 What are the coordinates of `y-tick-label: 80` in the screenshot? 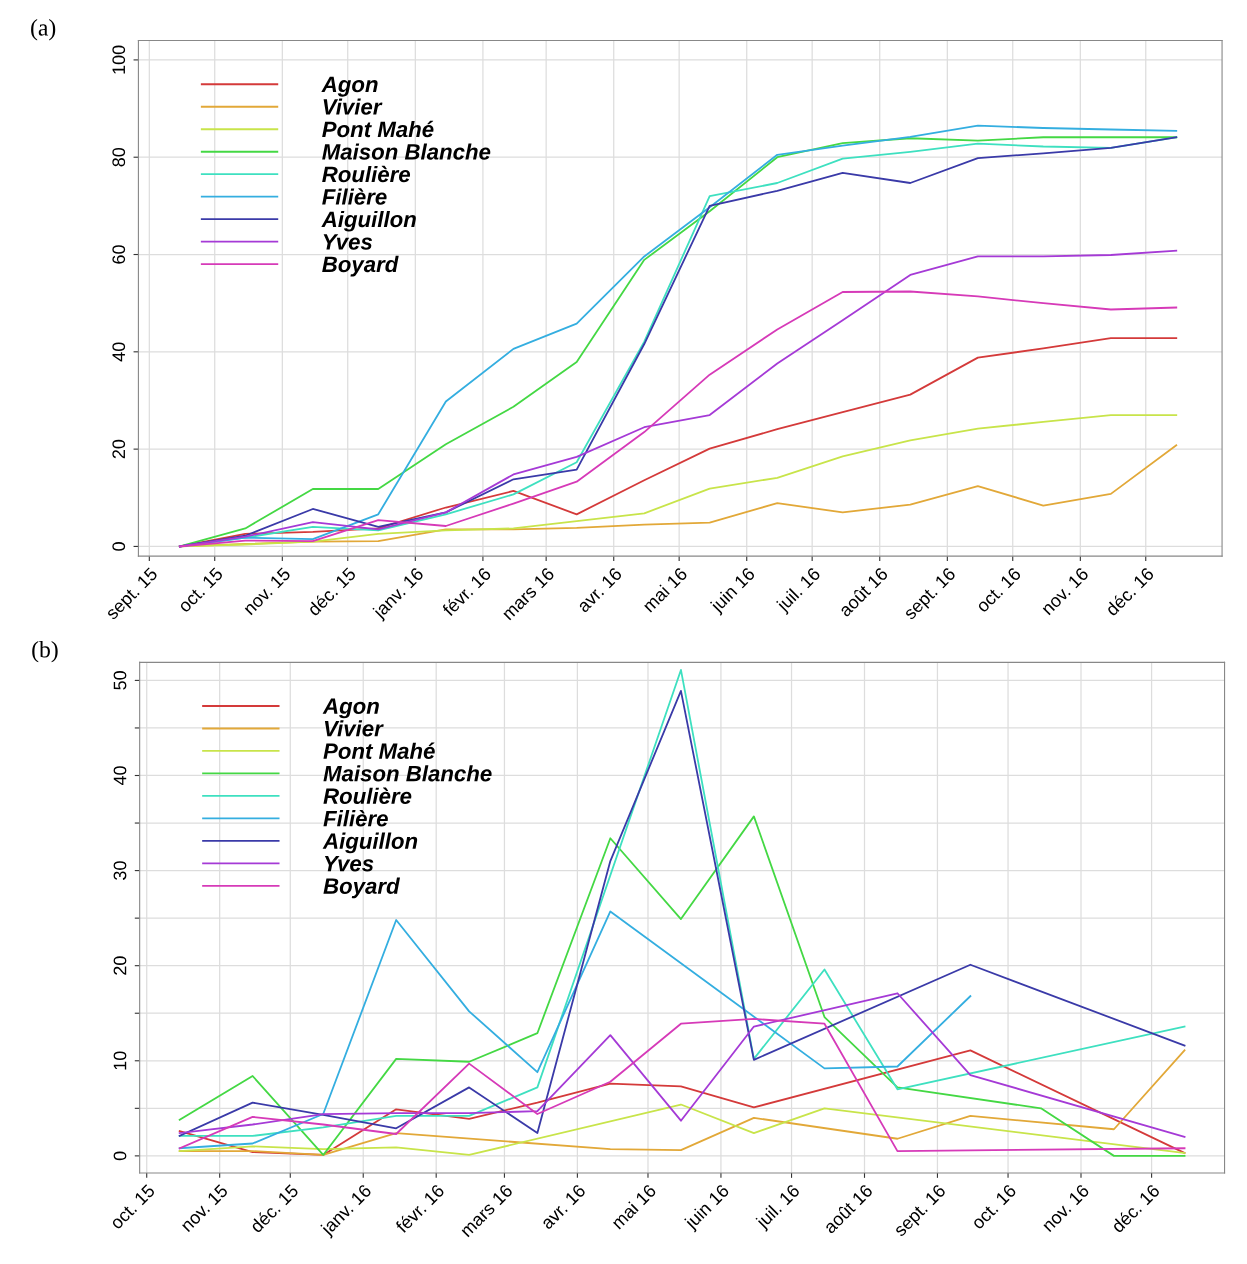 It's located at (119, 157).